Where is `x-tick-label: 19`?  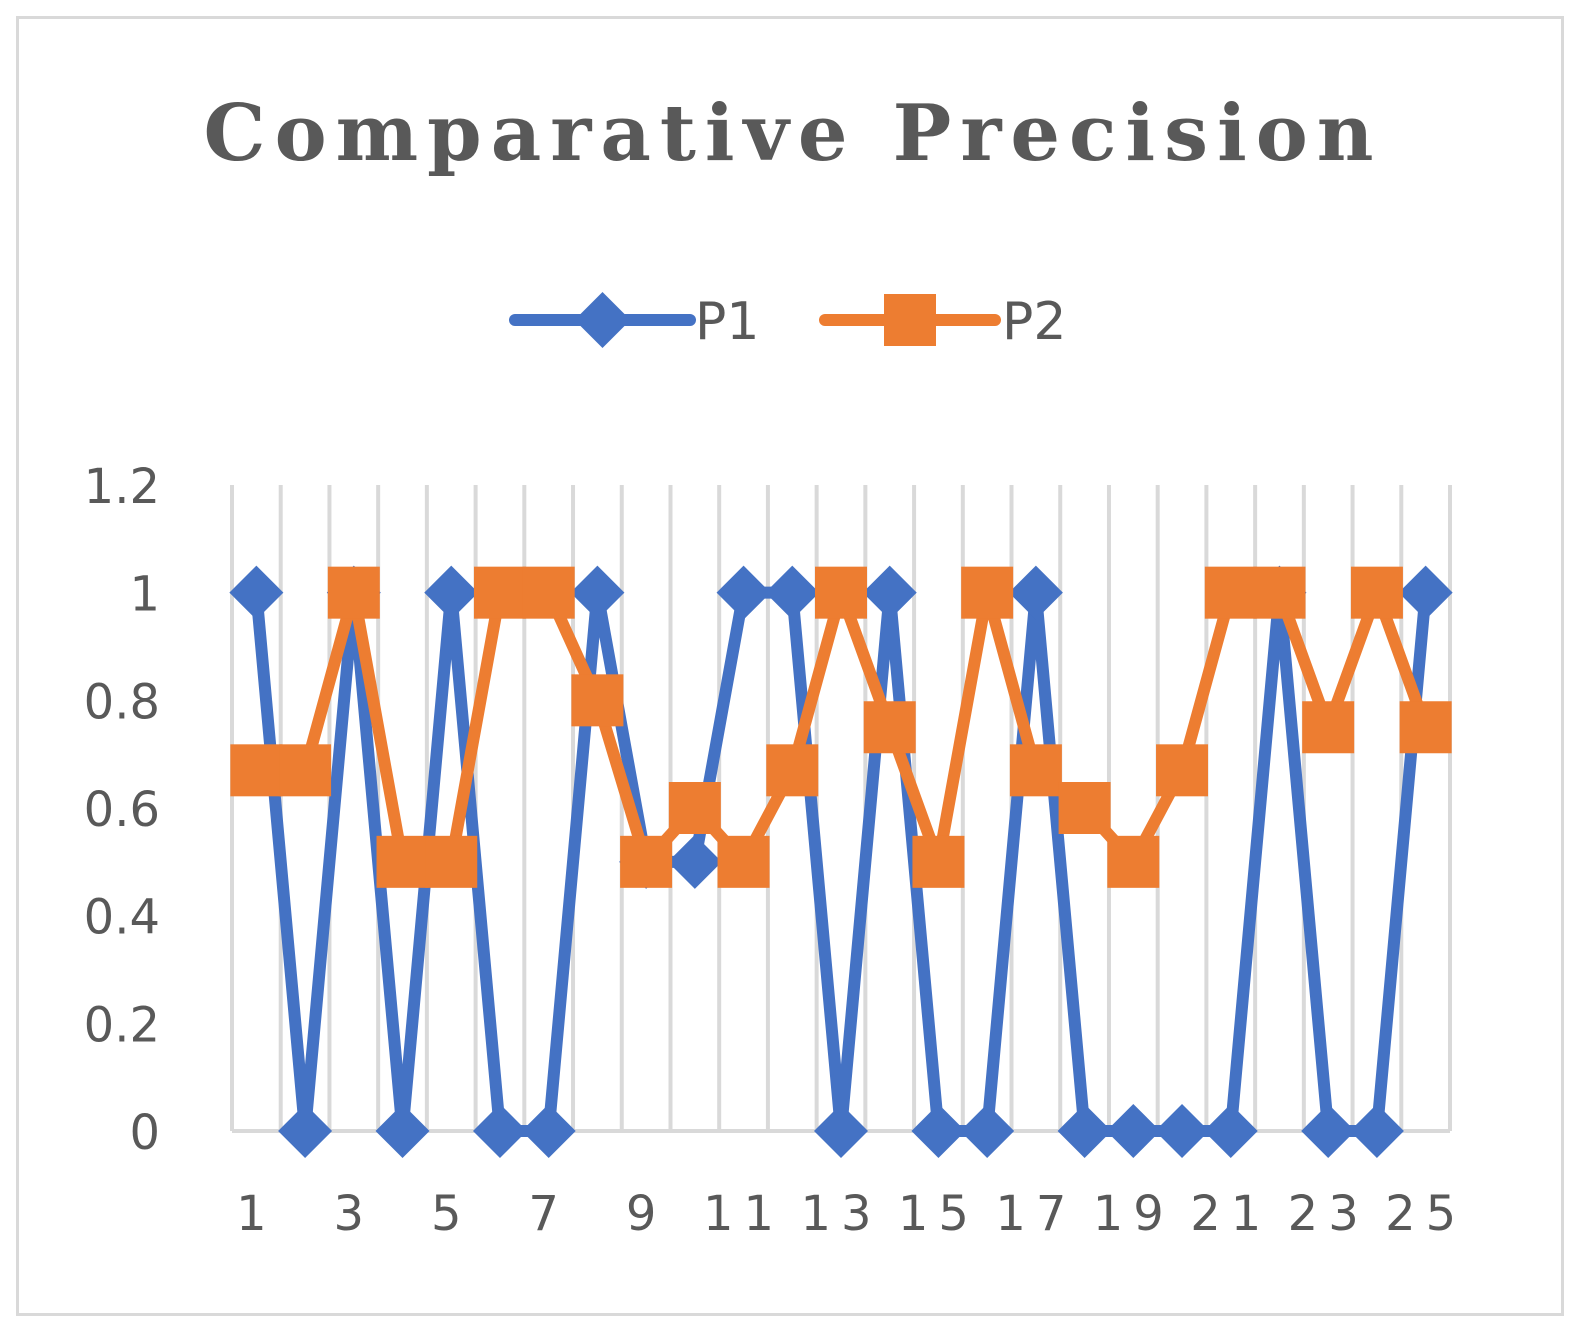
x-tick-label: 19 is located at coordinates (1133, 1214).